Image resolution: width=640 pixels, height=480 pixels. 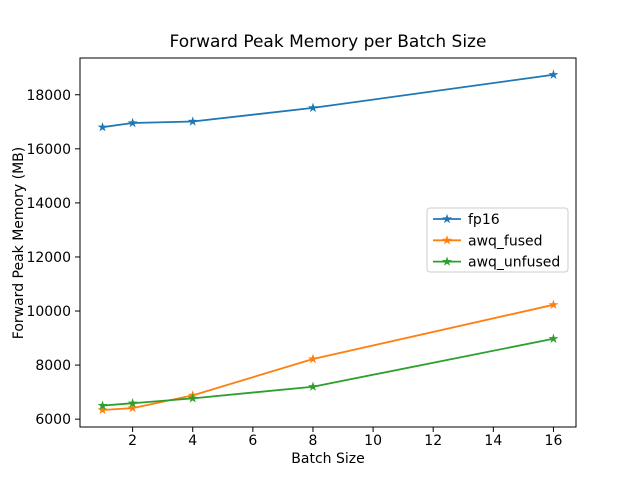 I want to click on x-tick-label: 2, so click(x=132, y=441).